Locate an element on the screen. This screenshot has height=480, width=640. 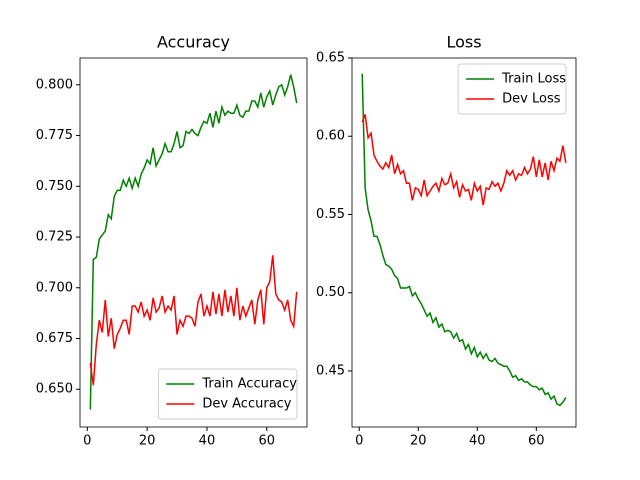
y-tick-label: 0.45 is located at coordinates (330, 370).